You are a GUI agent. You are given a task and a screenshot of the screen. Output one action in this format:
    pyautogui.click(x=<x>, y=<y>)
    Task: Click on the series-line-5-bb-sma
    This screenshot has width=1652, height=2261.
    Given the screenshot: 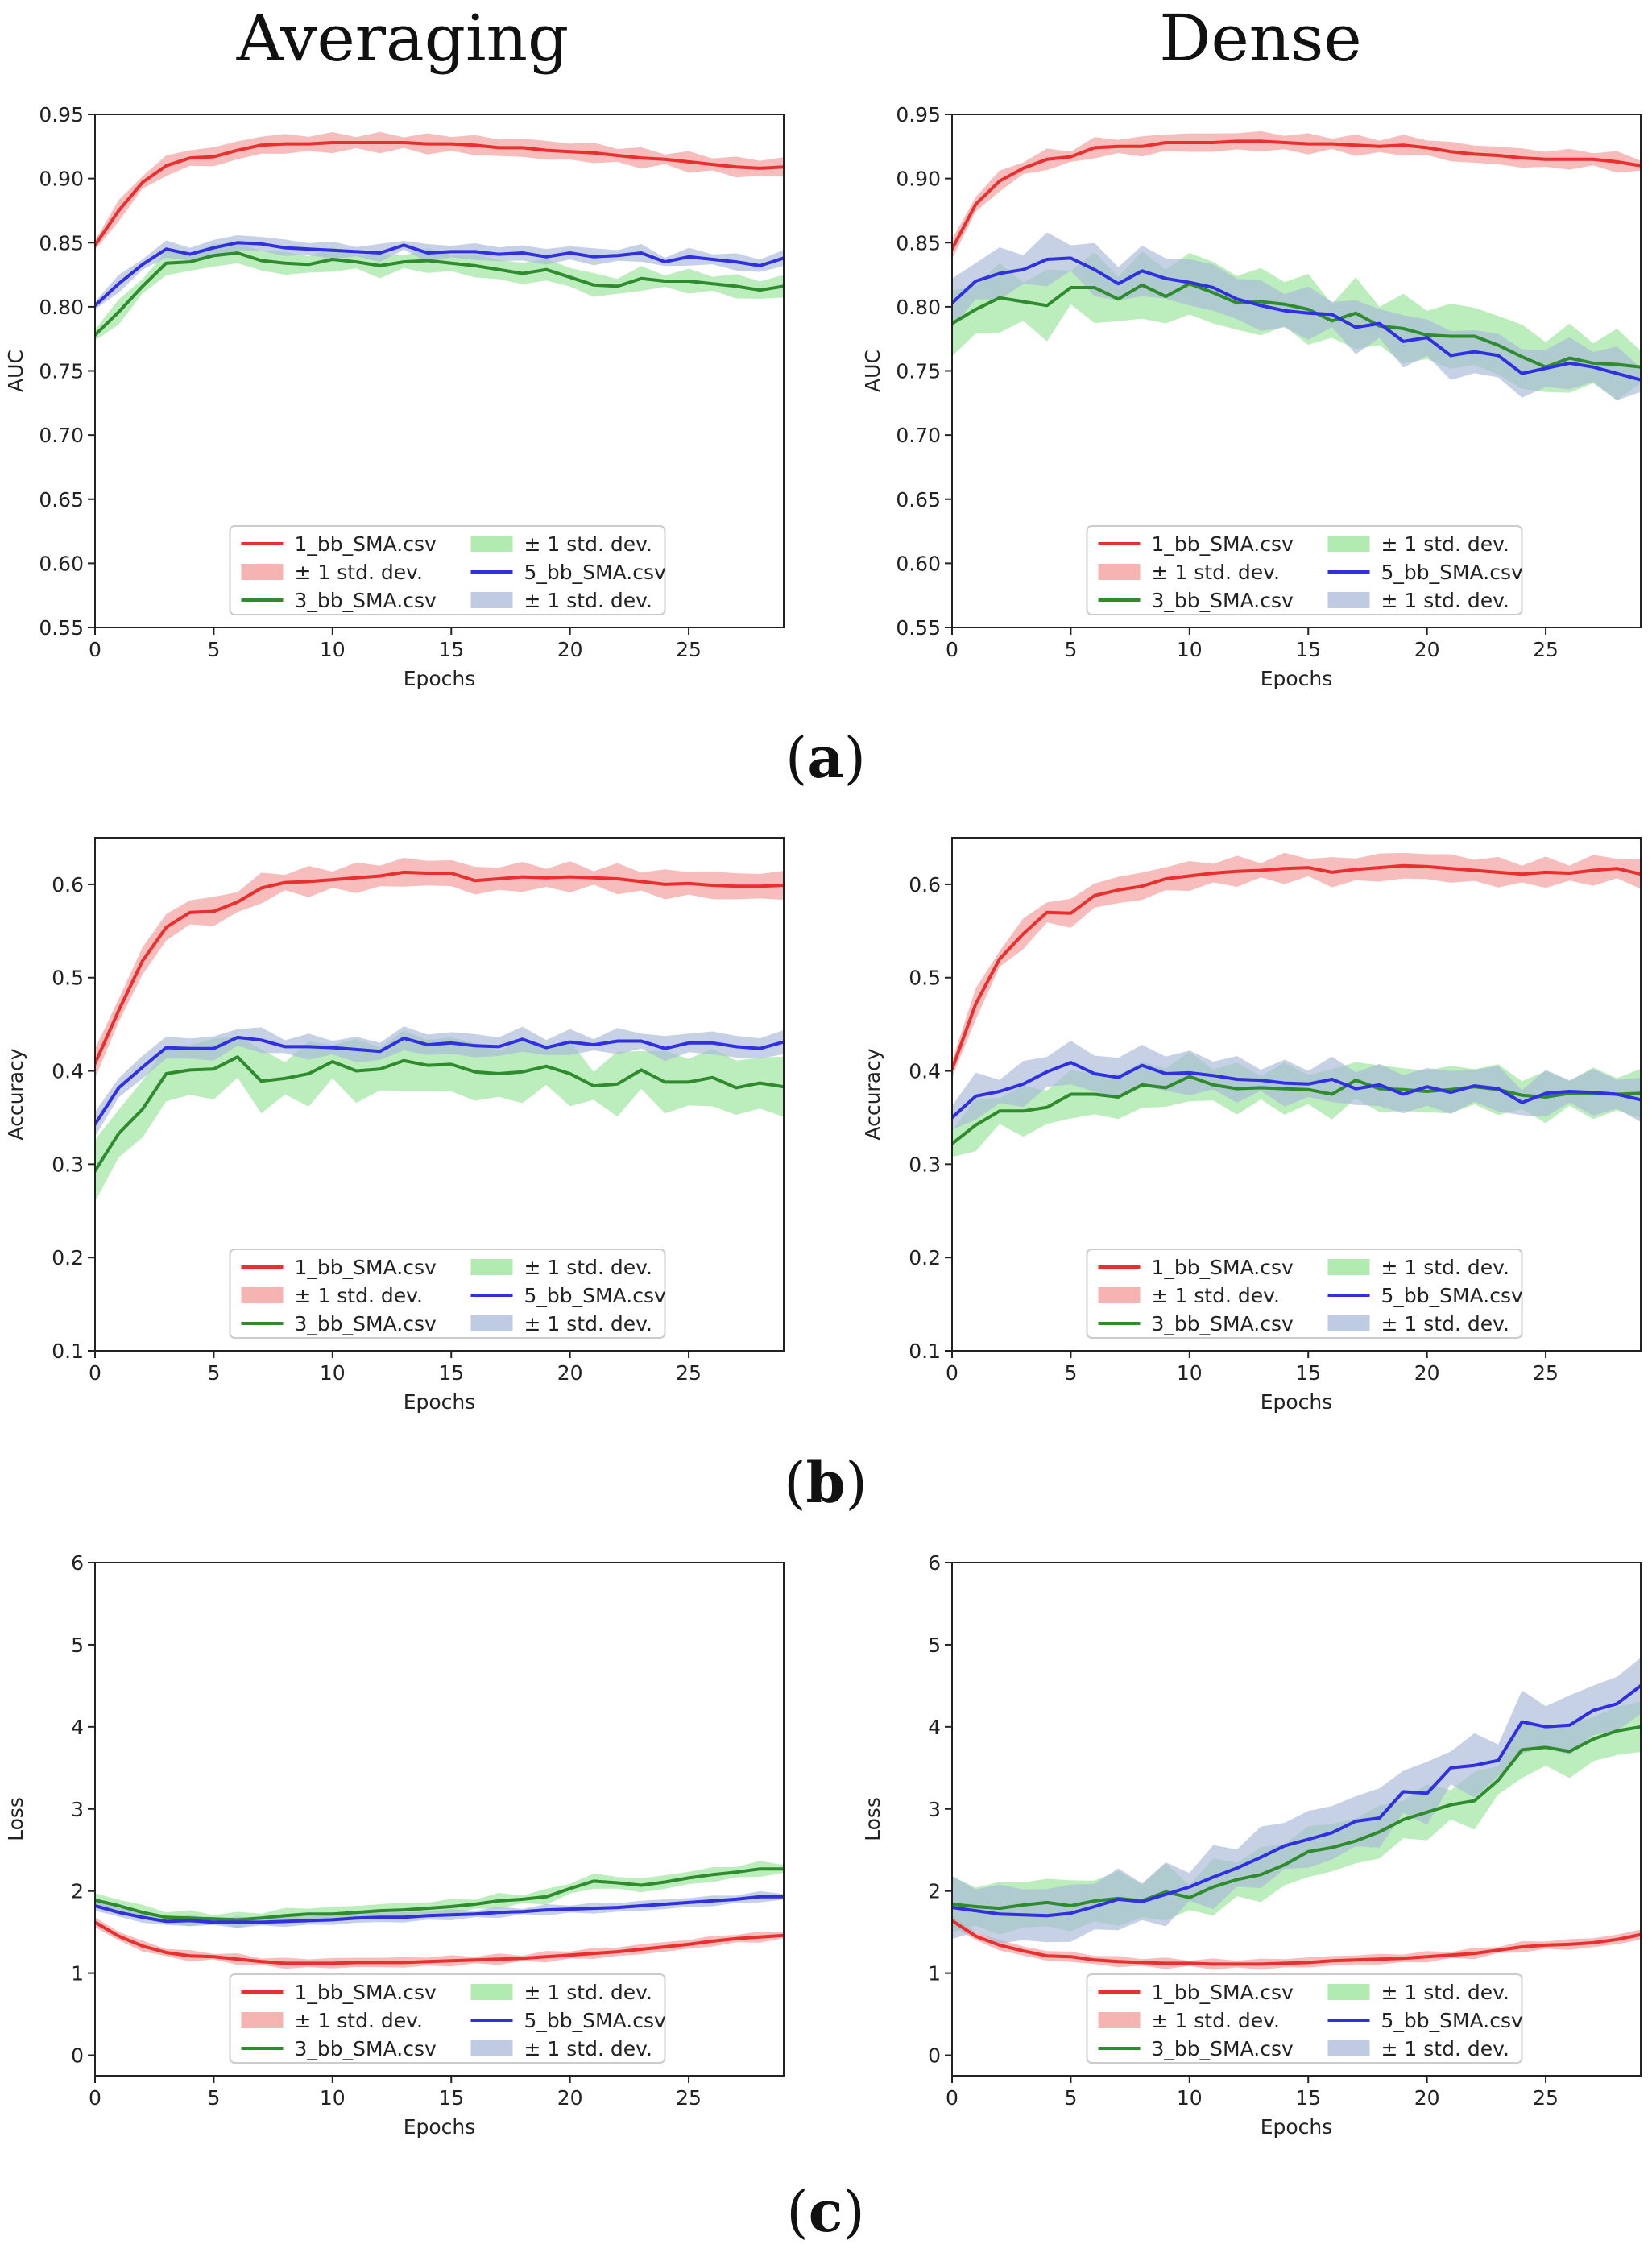 What is the action you would take?
    pyautogui.click(x=1296, y=1800)
    